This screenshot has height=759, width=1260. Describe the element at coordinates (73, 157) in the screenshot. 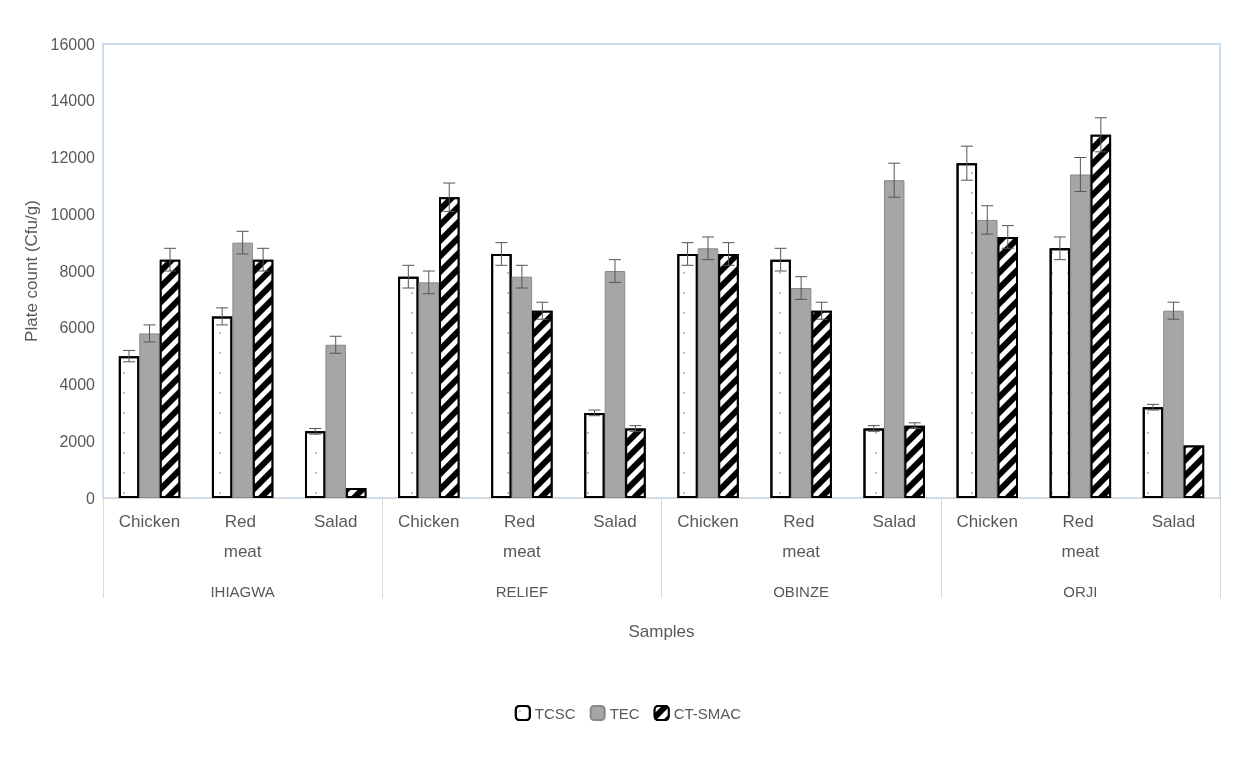

I see `y-tick-label: 12000` at that location.